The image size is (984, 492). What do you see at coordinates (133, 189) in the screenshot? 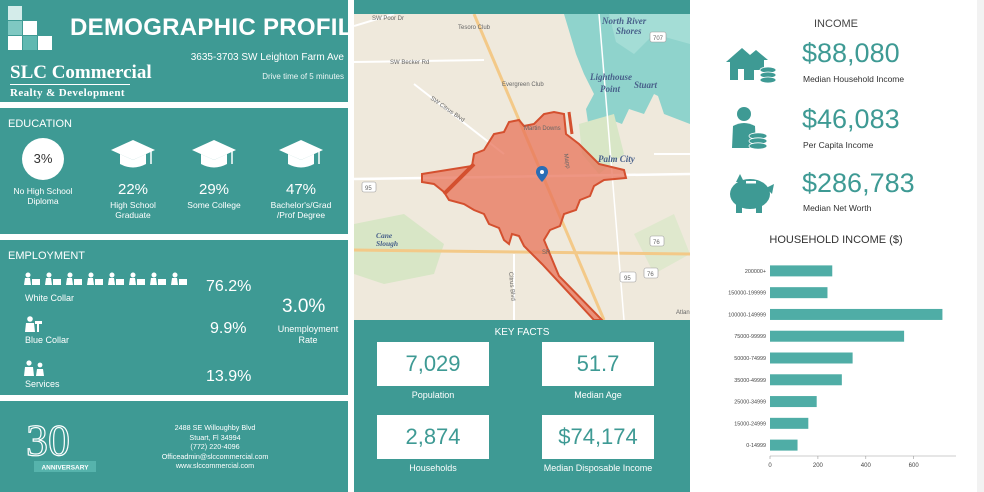
I see `education-item-pct: 22%` at bounding box center [133, 189].